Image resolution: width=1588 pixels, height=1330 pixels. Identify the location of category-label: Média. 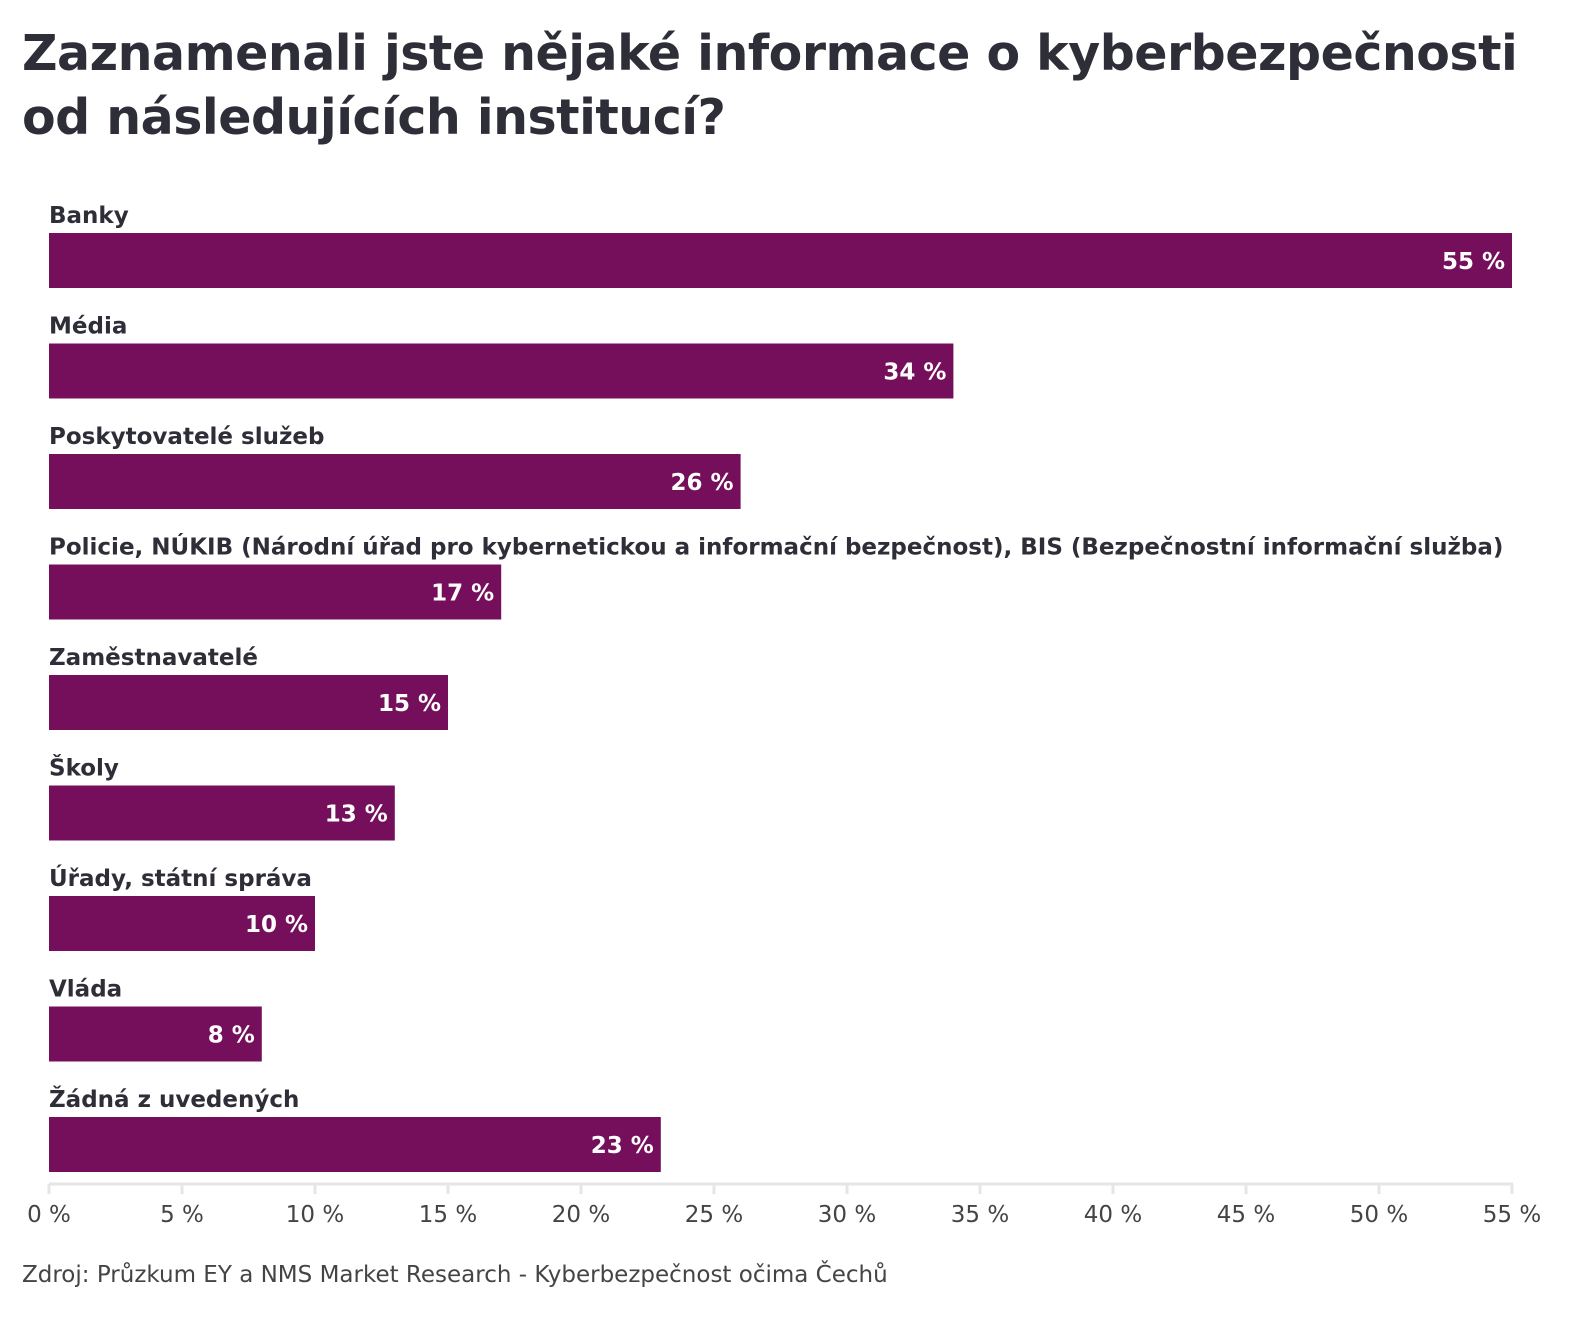
(88, 327).